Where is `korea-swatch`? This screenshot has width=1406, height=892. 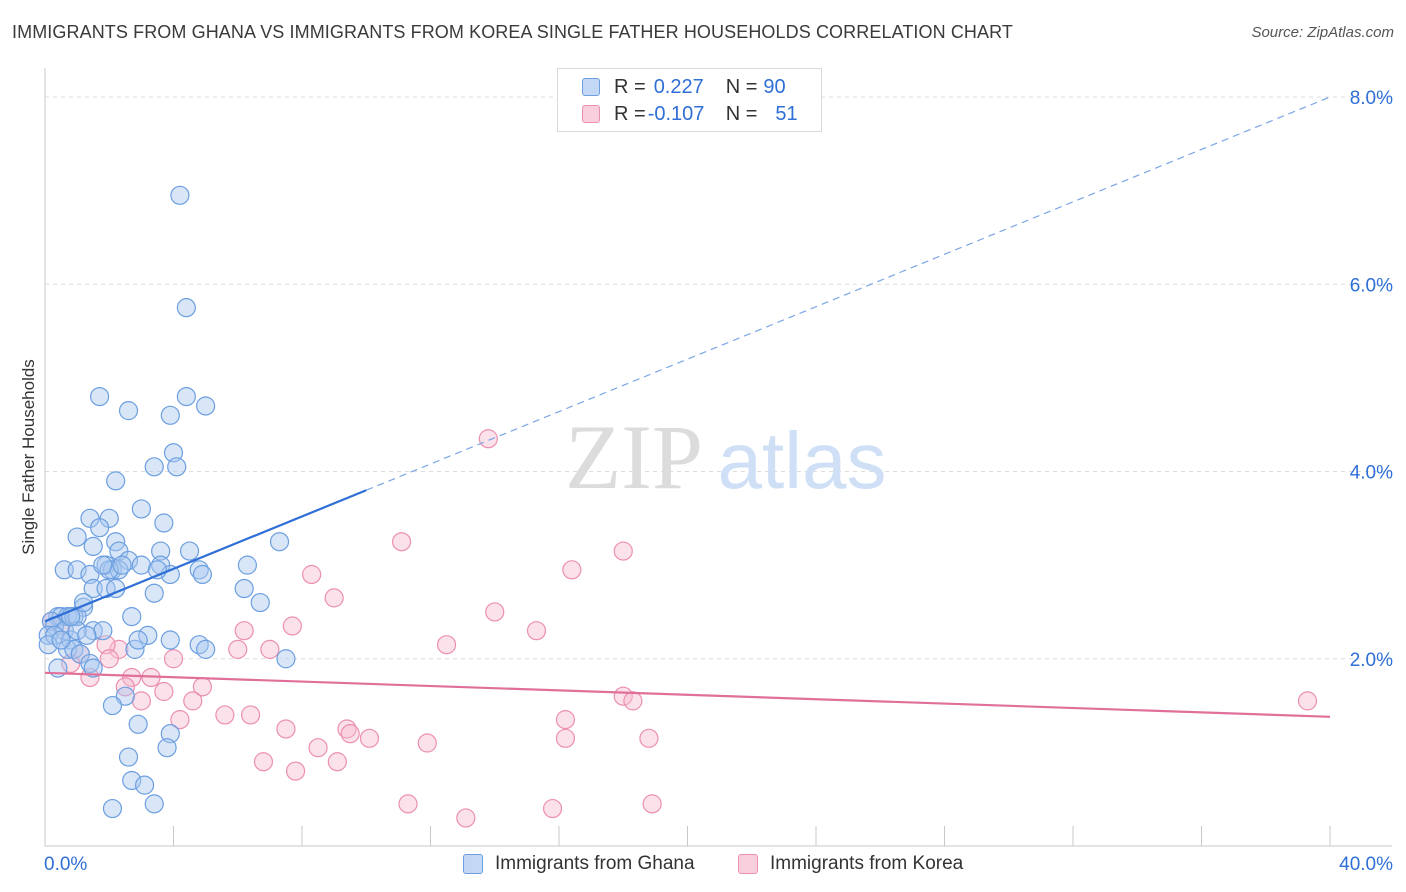
korea-swatch is located at coordinates (591, 114).